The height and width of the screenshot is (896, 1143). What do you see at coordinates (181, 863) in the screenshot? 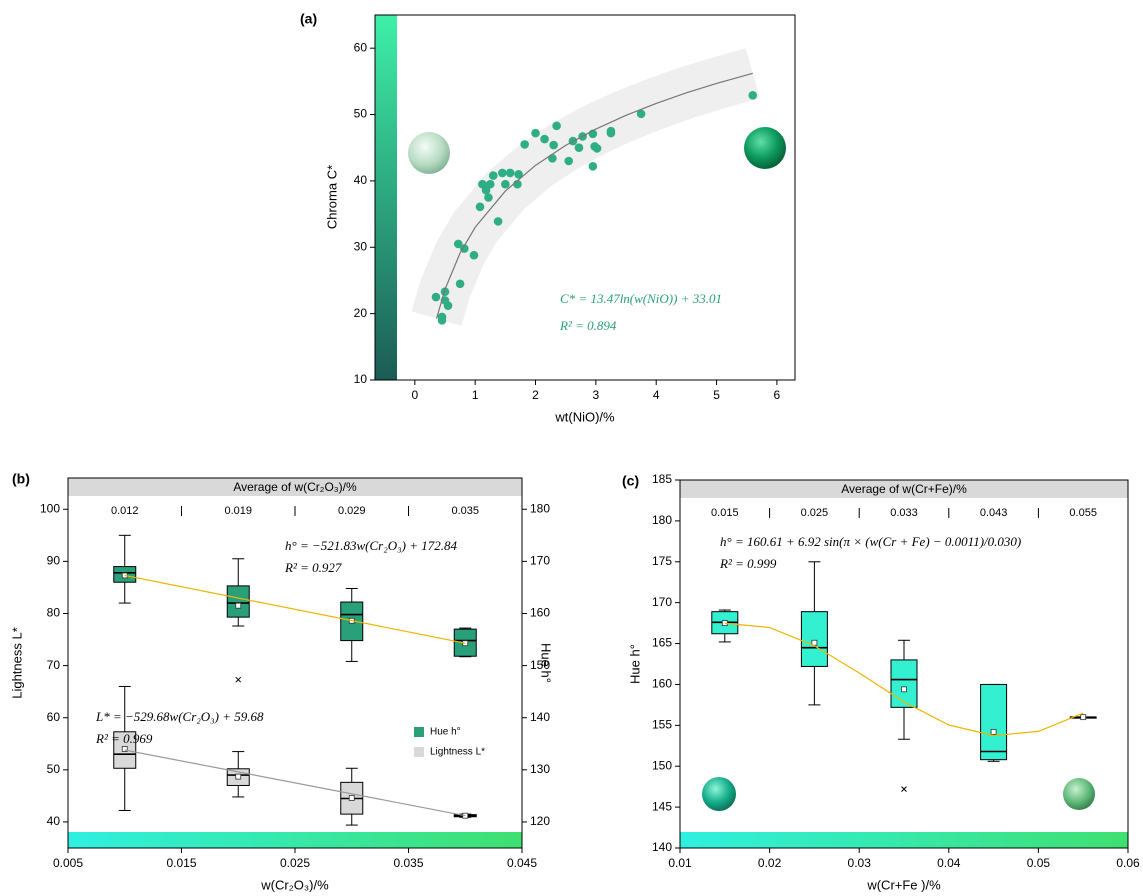
I see `x-tick-label: 0.015` at bounding box center [181, 863].